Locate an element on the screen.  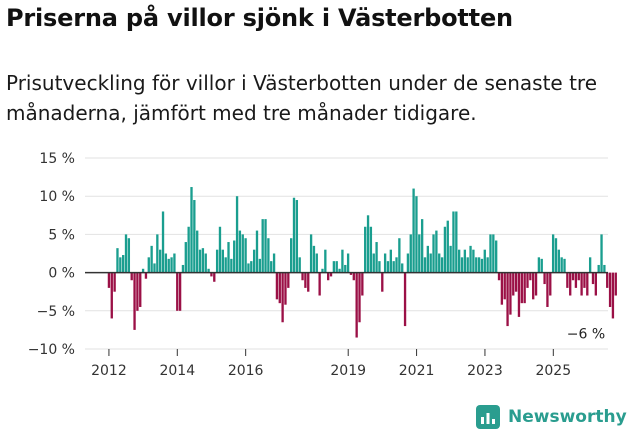
y-tick-label: 15 % is located at coordinates (57, 159).